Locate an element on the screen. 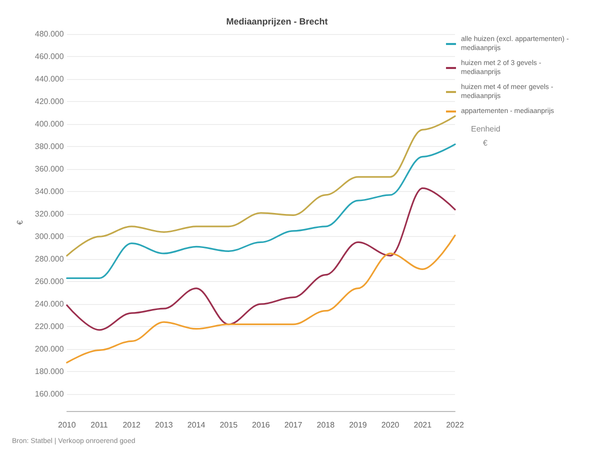 The height and width of the screenshot is (457, 600). x-tick-label: 2010 is located at coordinates (67, 425).